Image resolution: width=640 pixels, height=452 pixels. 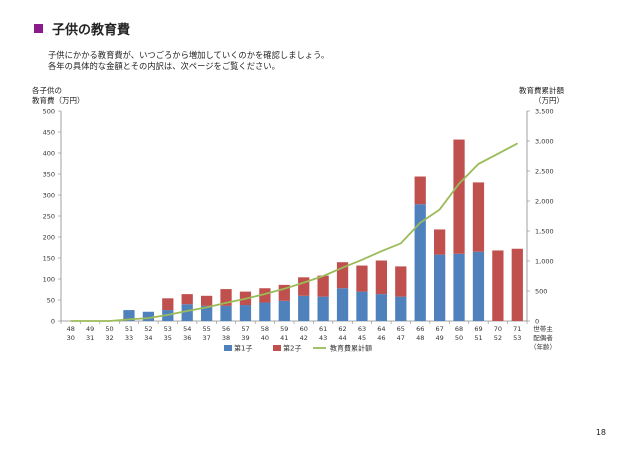 What do you see at coordinates (49, 237) in the screenshot?
I see `left-tick-label: 200` at bounding box center [49, 237].